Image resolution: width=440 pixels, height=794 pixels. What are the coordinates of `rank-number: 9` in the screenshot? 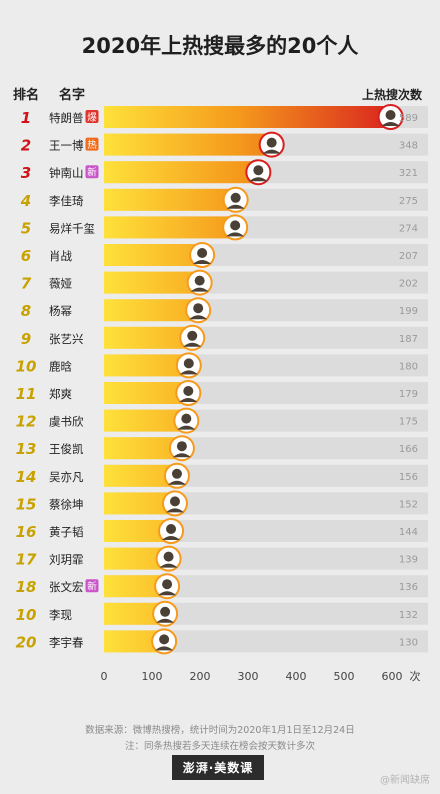 It's located at (26, 339).